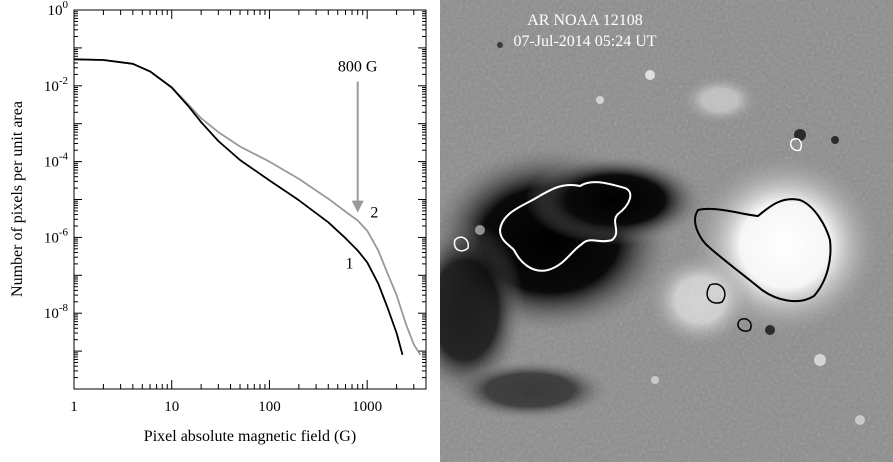  I want to click on negative-contour, so click(565, 226).